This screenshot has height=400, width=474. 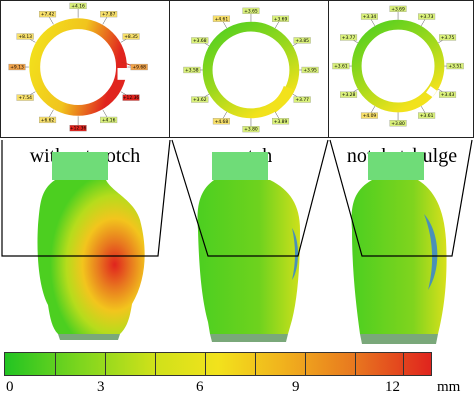 I want to click on callout-label: +3.28, so click(x=349, y=95).